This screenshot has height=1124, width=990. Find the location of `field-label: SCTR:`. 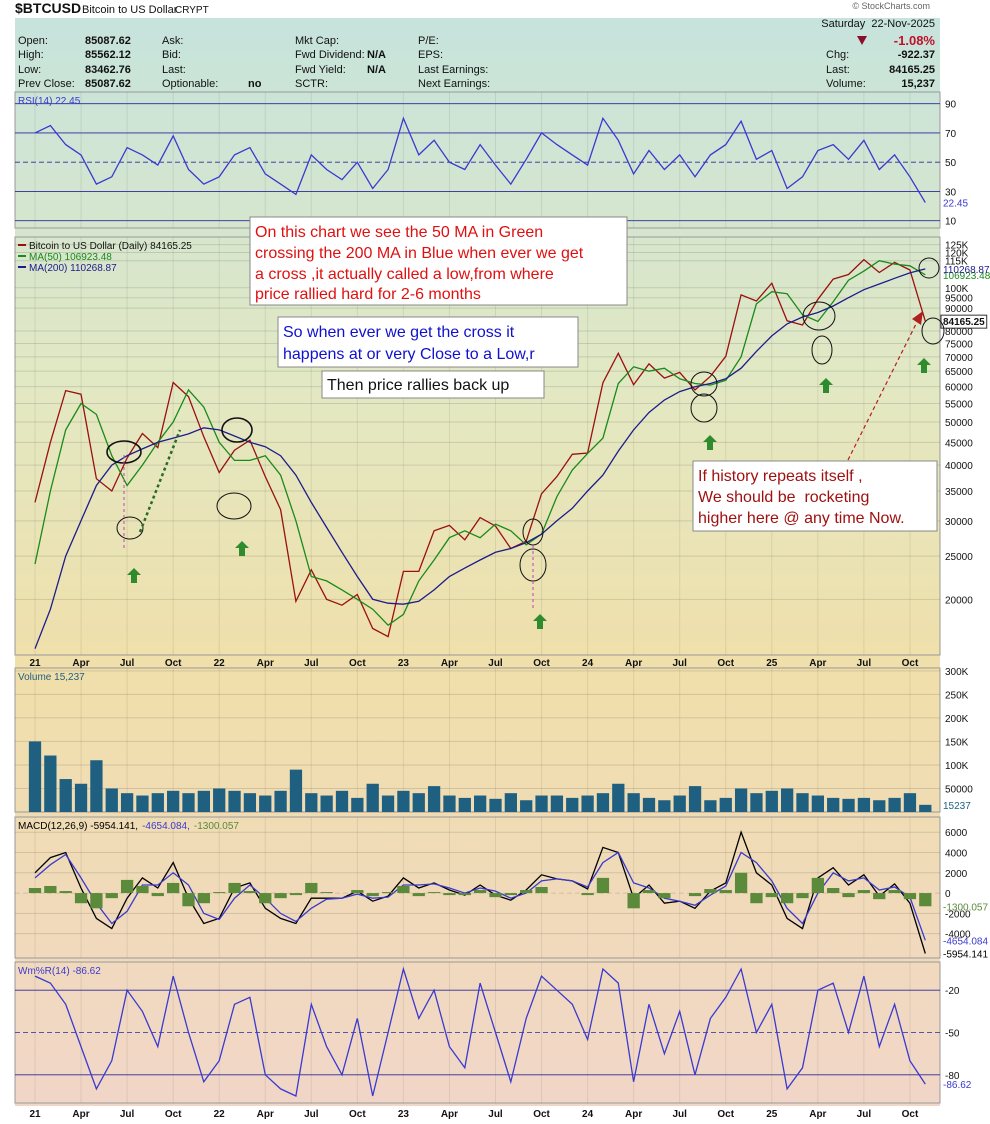

field-label: SCTR: is located at coordinates (311, 84).